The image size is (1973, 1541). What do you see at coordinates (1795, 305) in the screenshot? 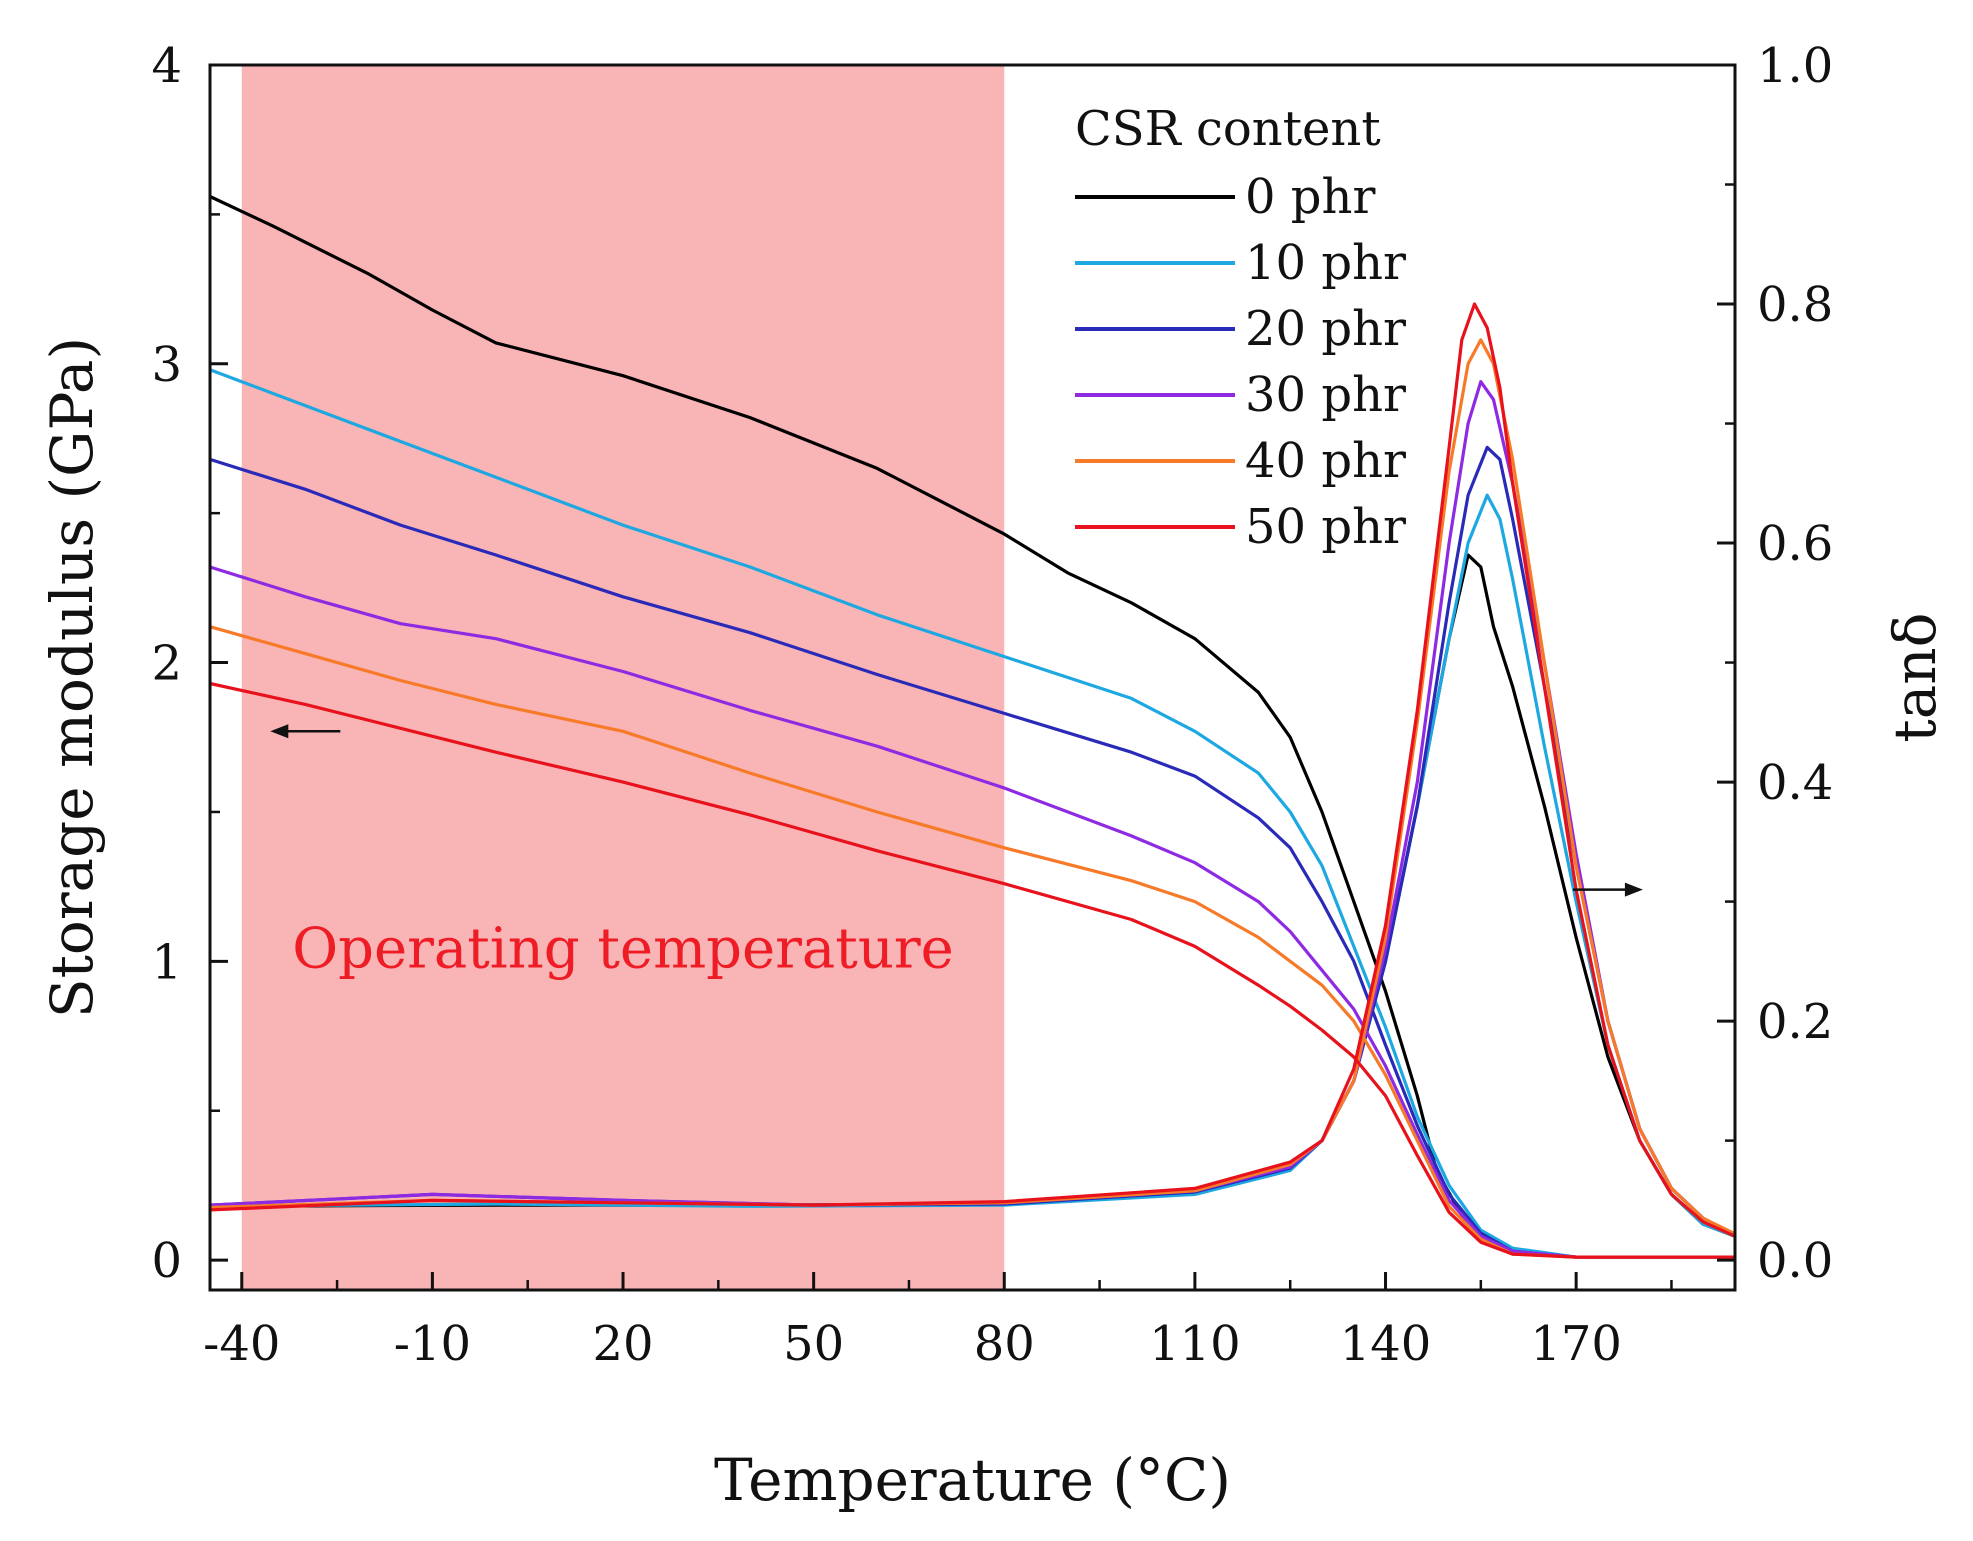
I see `y-right-tick-label: 0.8` at bounding box center [1795, 305].